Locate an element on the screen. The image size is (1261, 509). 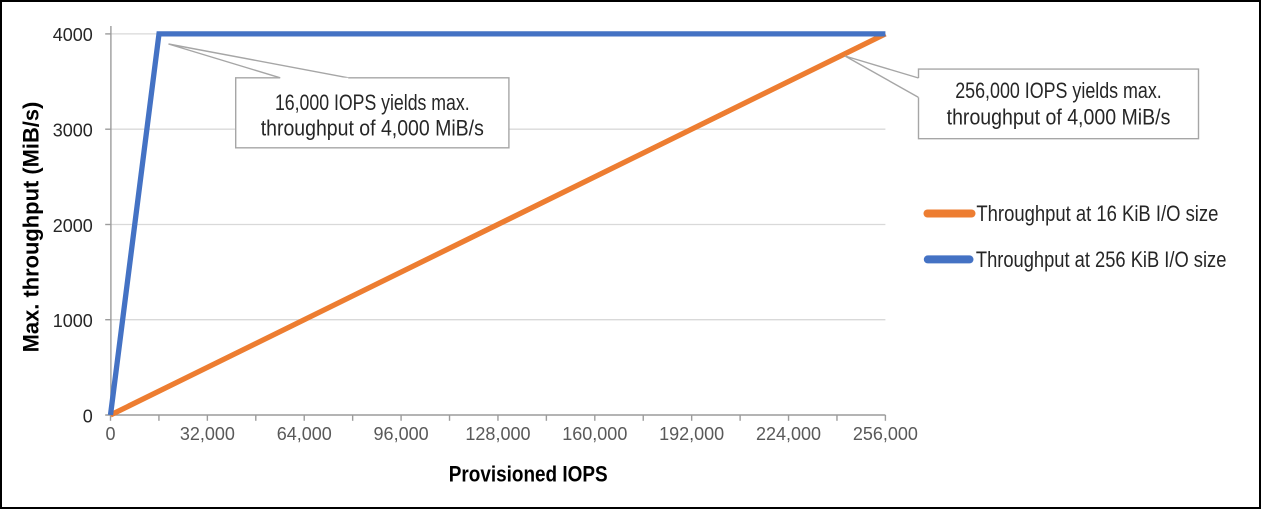
svg-text: 64,000 is located at coordinates (304, 434).